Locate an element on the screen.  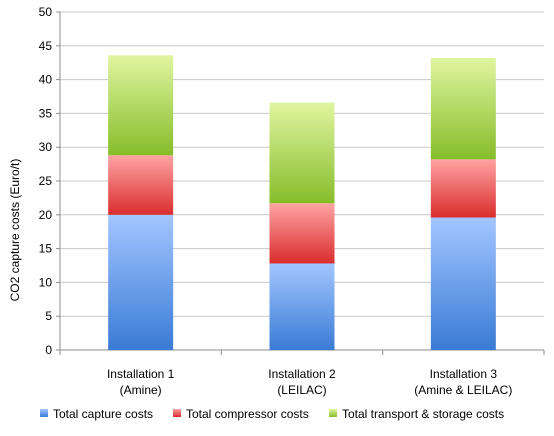
y-tick-label: 35 is located at coordinates (46, 113).